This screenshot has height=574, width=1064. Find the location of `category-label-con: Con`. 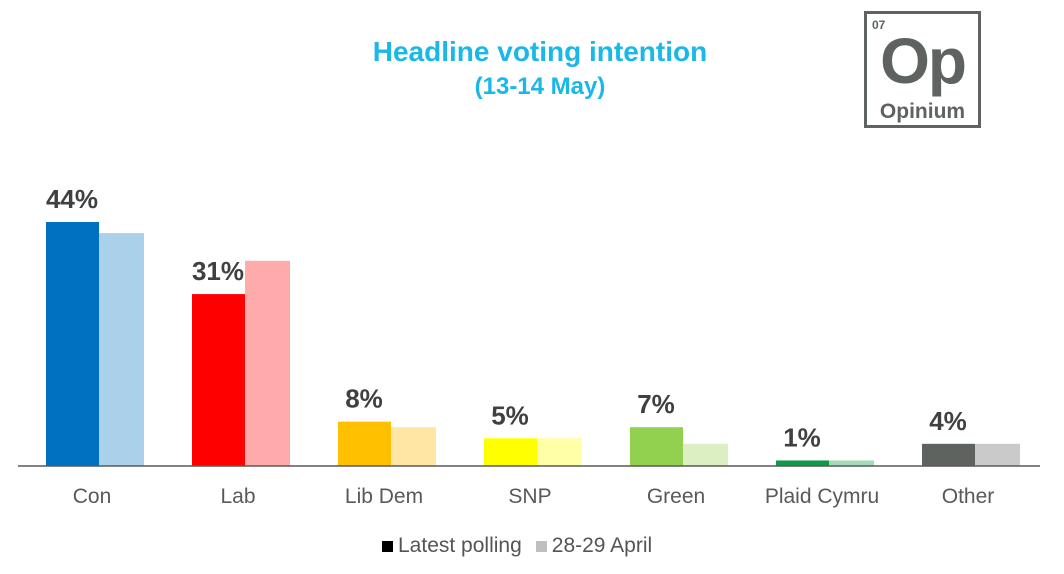

category-label-con: Con is located at coordinates (92, 496).